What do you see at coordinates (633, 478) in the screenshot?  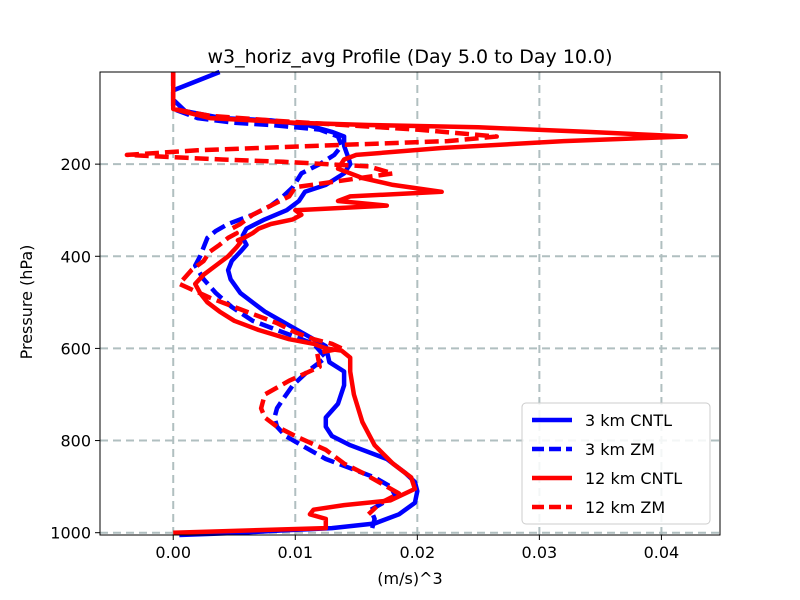 I see `legend-label-12-km-cntl: 12 km CNTL` at bounding box center [633, 478].